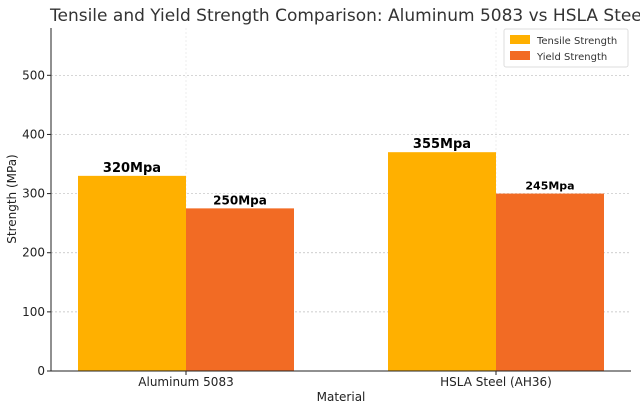  What do you see at coordinates (36, 223) in the screenshot?
I see `y-ticks: 0 100 200 300 400 500` at bounding box center [36, 223].